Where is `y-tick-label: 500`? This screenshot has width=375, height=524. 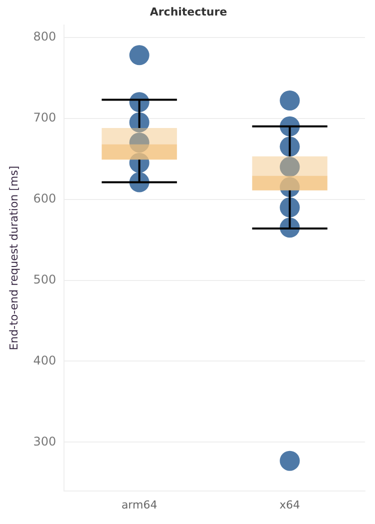
y-tick-label: 500 is located at coordinates (44, 279).